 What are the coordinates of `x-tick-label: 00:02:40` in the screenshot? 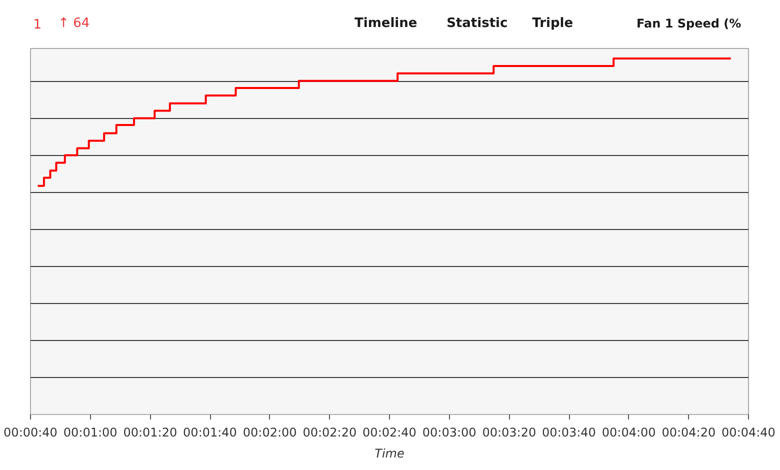 It's located at (389, 433).